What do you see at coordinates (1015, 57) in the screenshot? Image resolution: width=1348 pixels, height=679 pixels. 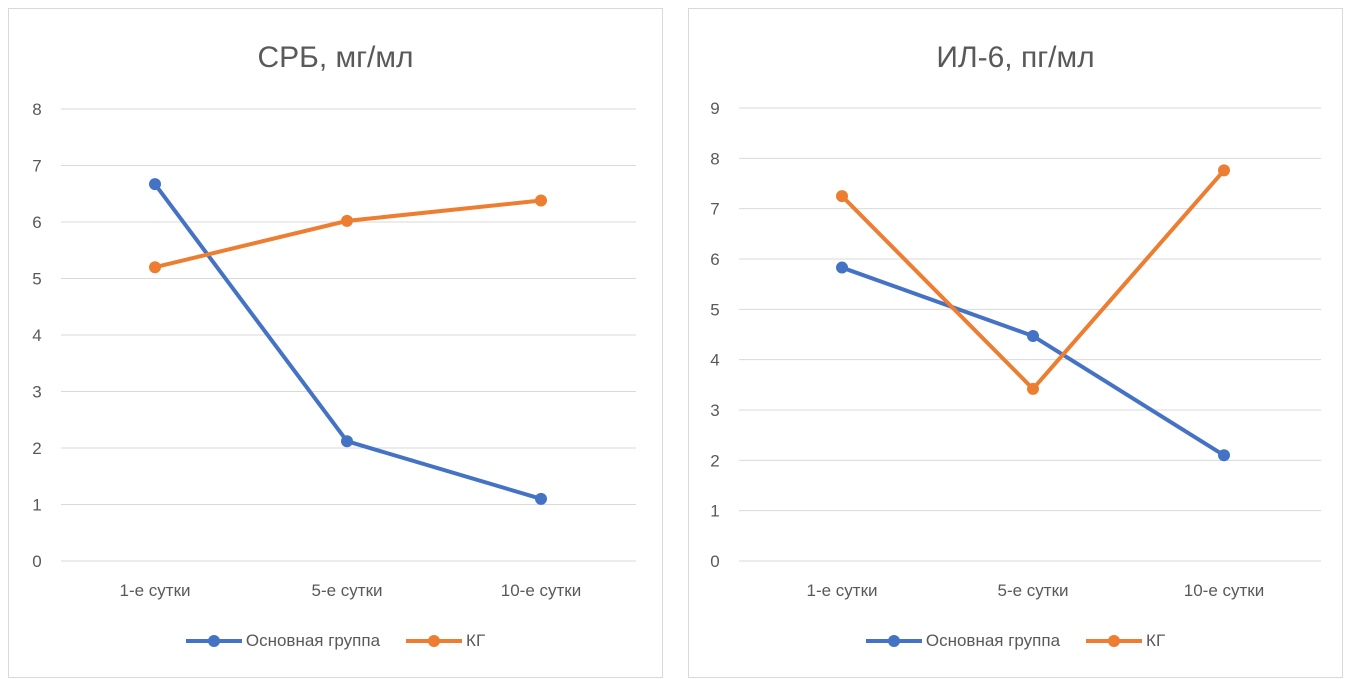 I see `chart-title: ИЛ-6, пг/мл` at bounding box center [1015, 57].